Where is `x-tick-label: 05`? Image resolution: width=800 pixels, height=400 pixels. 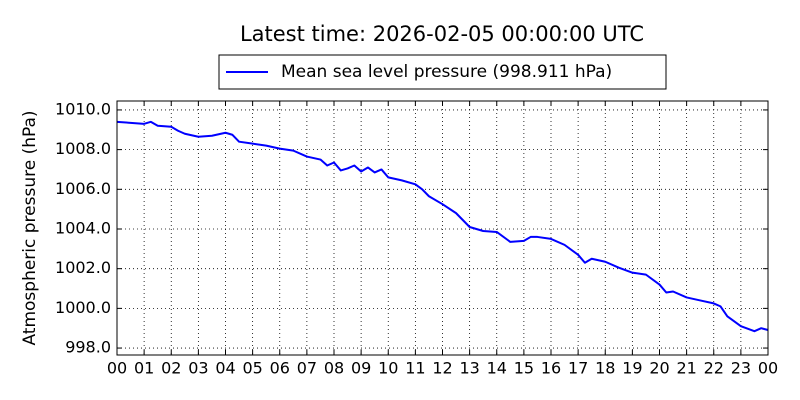 x-tick-label: 05 is located at coordinates (252, 368).